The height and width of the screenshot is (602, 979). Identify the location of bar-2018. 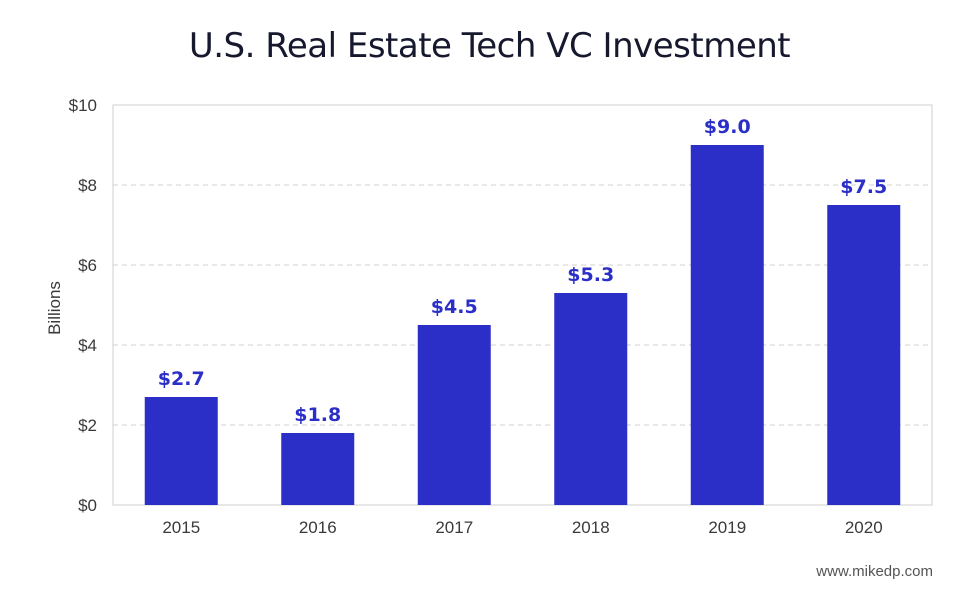
(591, 399).